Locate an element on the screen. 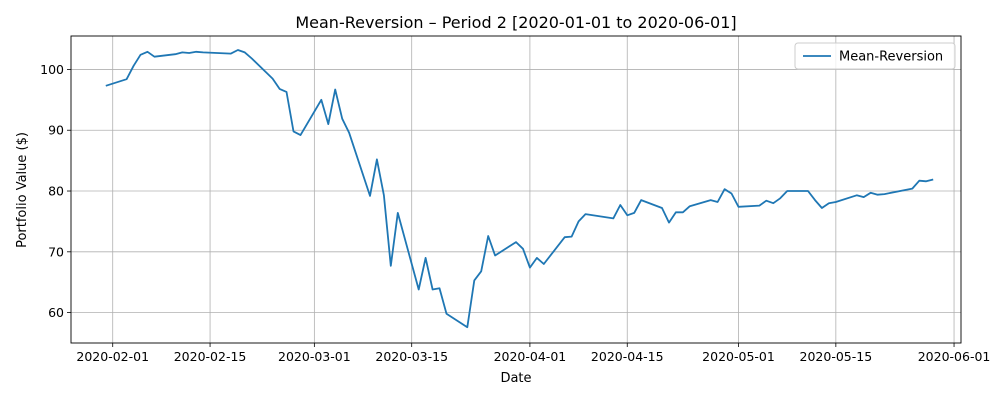  y-tick-label: 100 is located at coordinates (52, 69).